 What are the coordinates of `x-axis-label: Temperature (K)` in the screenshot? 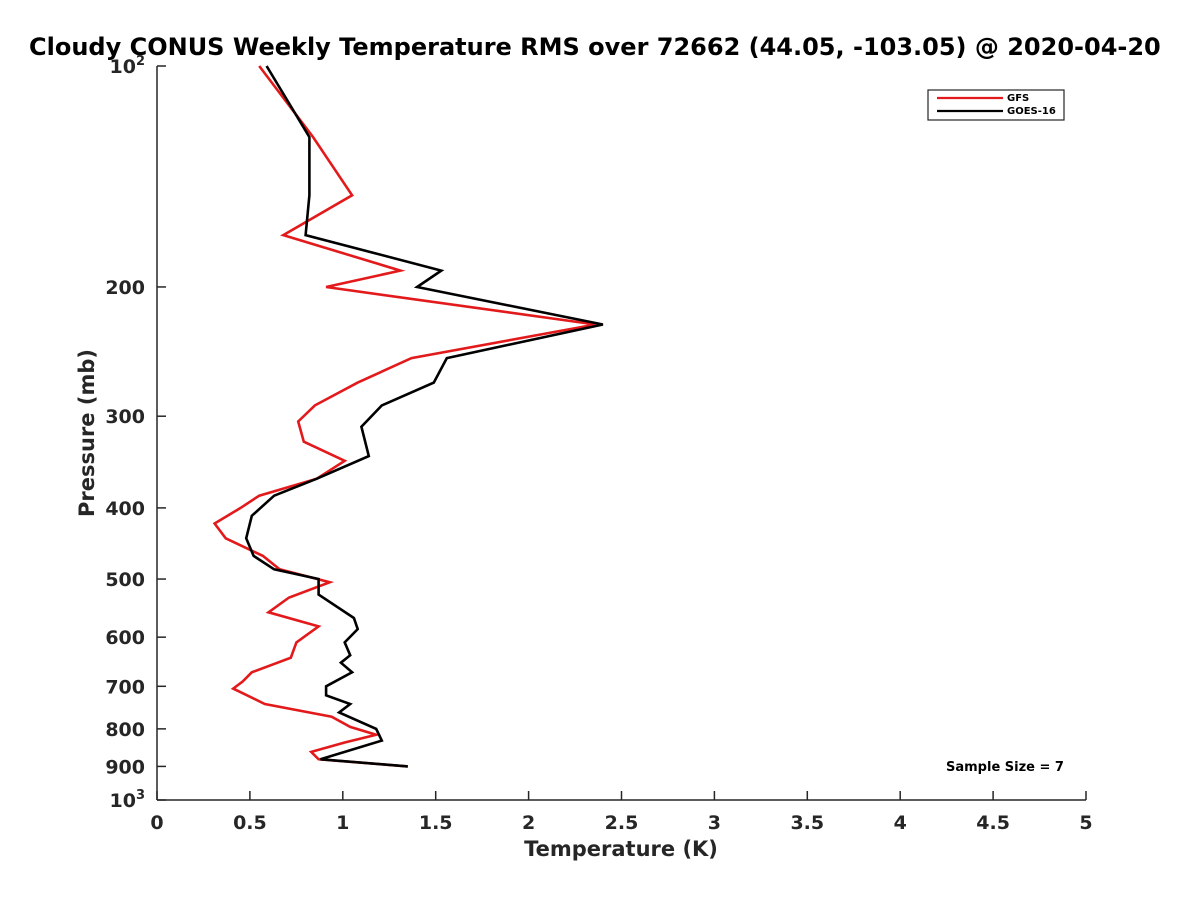 It's located at (621, 849).